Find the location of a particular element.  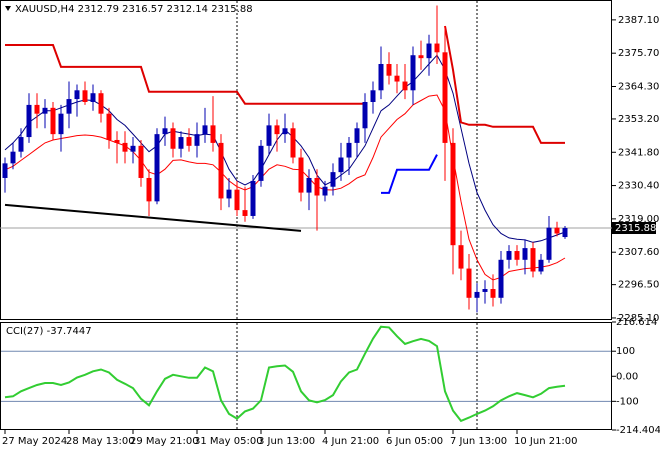

y-tick-label: 2341.80 is located at coordinates (638, 152).